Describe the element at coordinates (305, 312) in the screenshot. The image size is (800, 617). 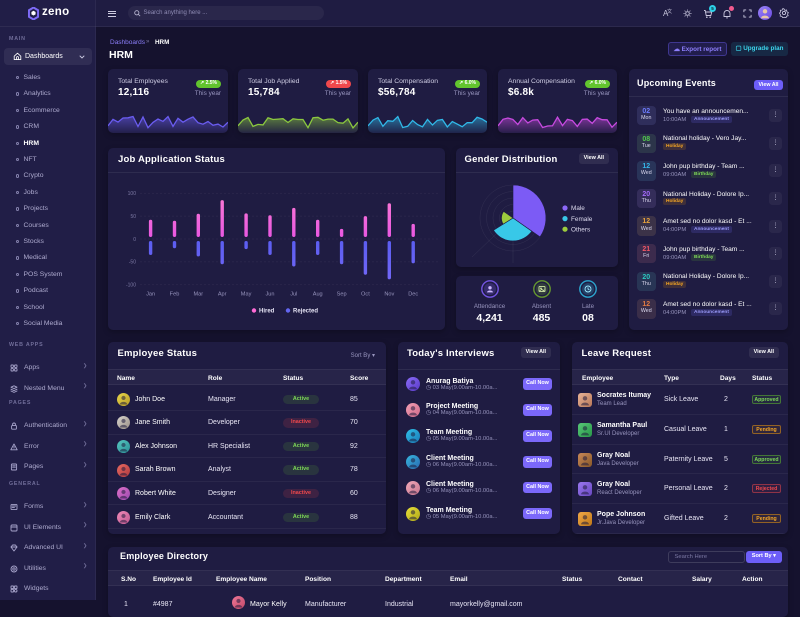
I see `svg-text: Rejected` at that location.